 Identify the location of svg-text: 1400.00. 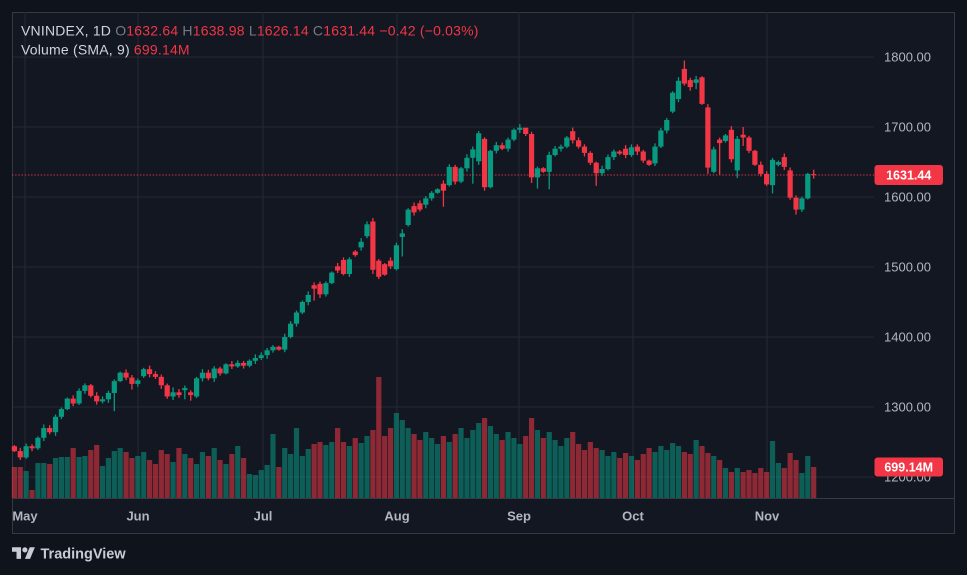
(907, 336).